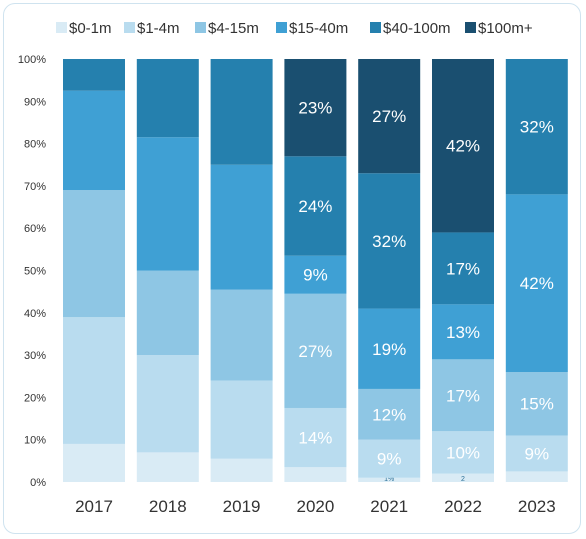 This screenshot has width=586, height=539. Describe the element at coordinates (35, 145) in the screenshot. I see `y-tick-label: 80%` at that location.